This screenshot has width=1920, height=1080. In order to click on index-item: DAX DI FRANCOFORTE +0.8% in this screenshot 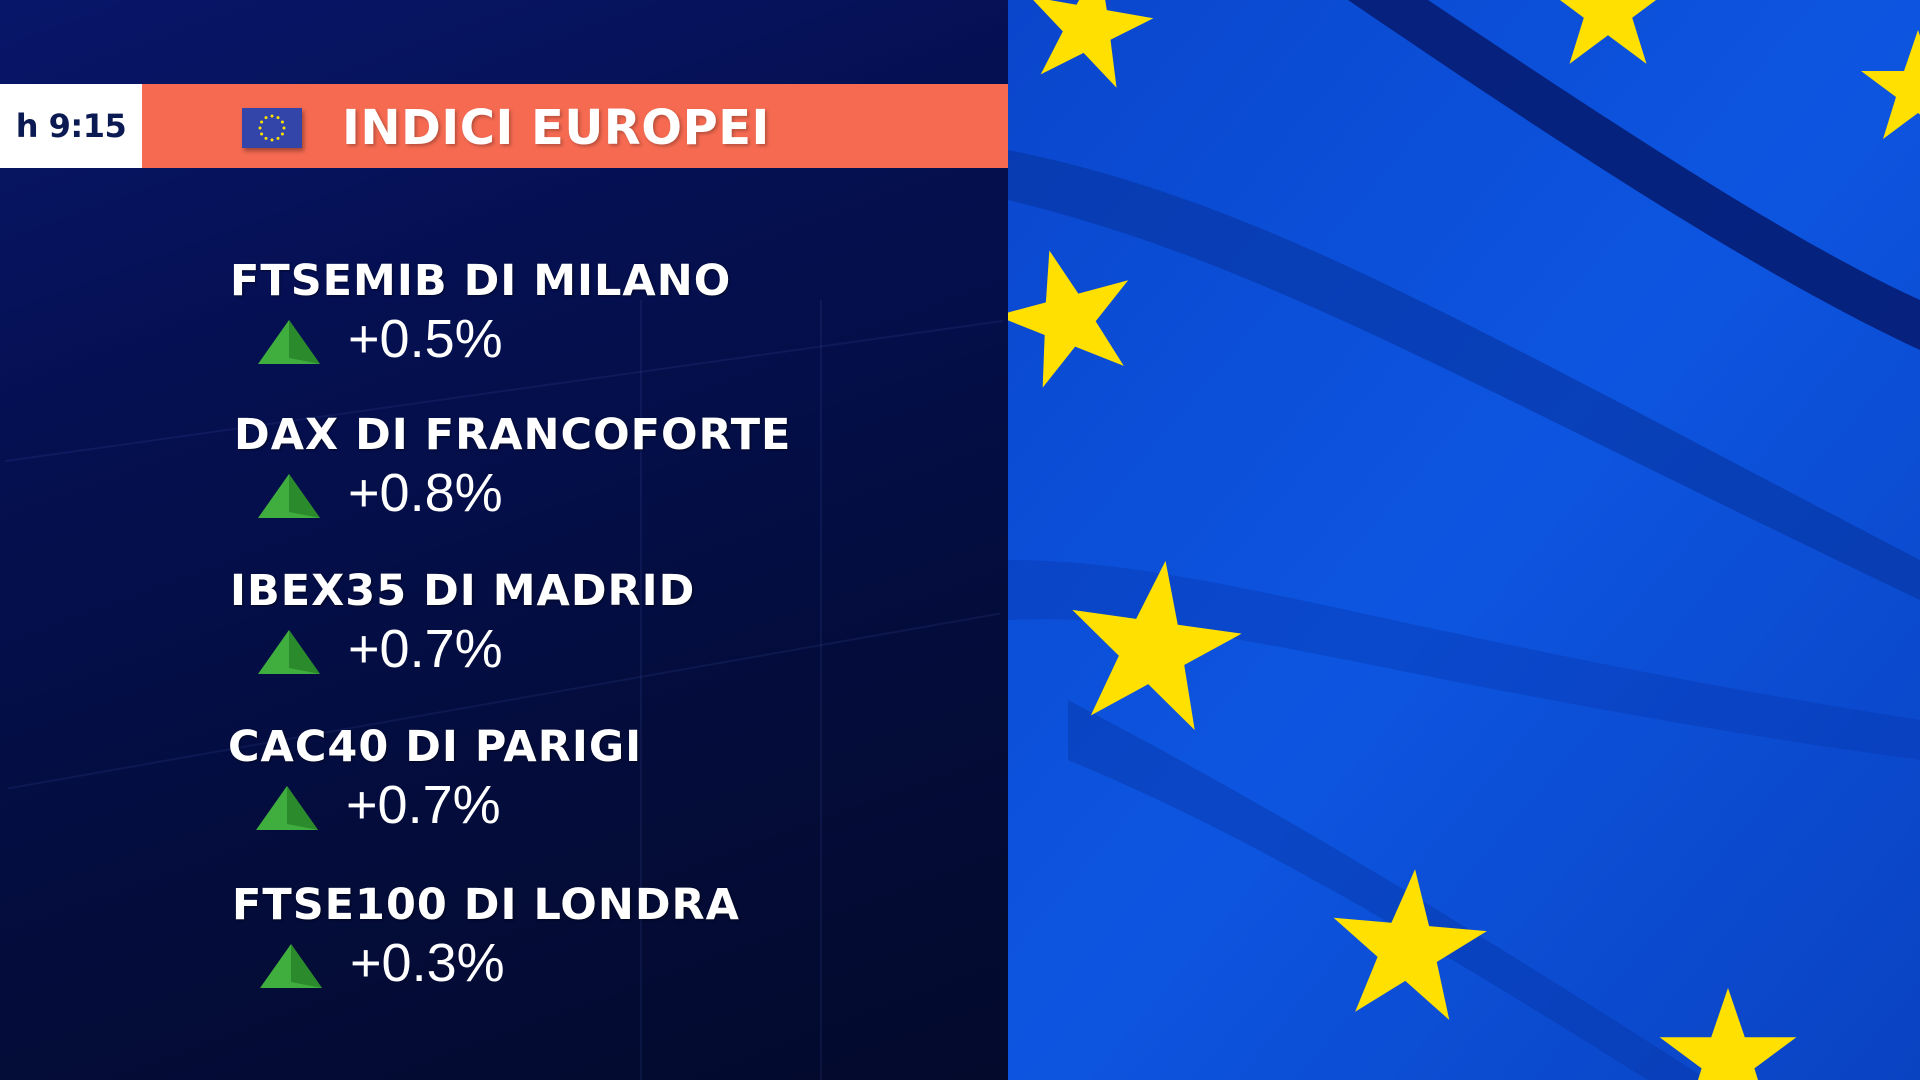, I will do `click(512, 468)`.